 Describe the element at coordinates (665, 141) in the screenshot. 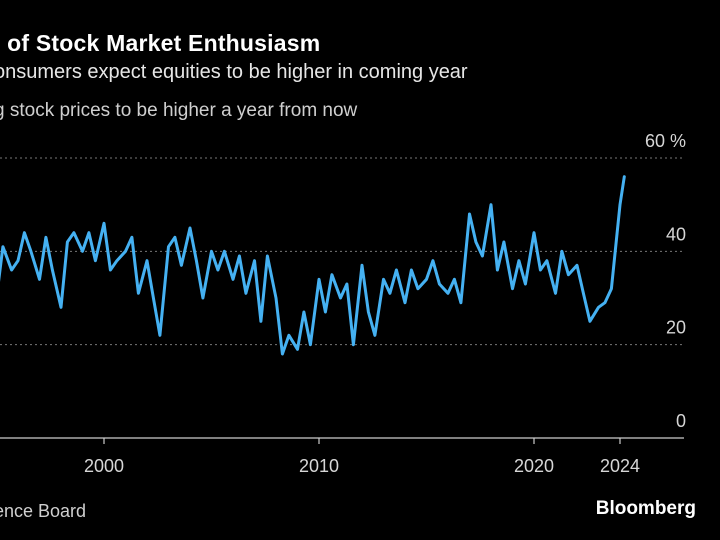

I see `y-tick-label: 60 %` at that location.